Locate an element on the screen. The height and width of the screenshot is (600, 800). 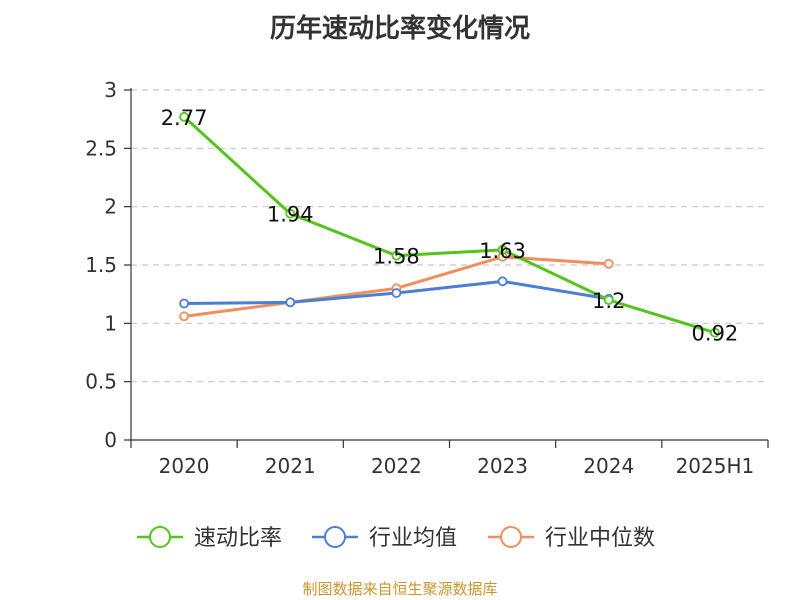
data-label: 1.2 is located at coordinates (608, 301).